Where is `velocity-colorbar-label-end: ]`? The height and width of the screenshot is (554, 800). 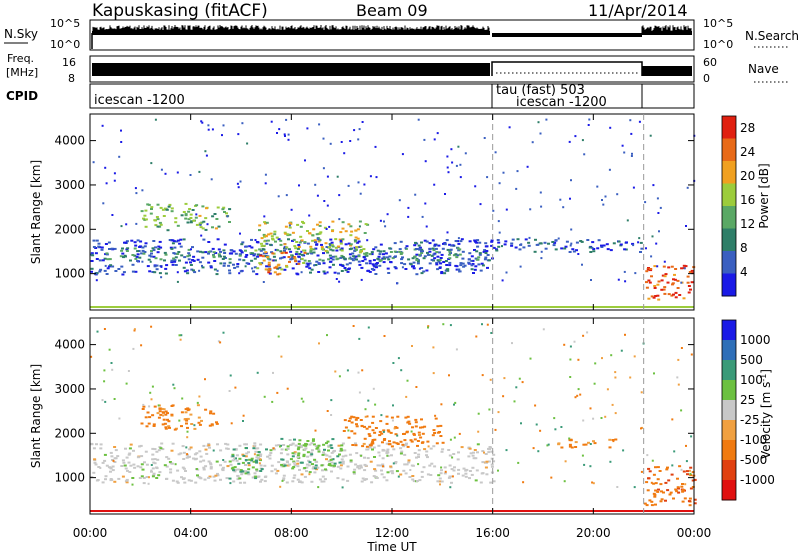 velocity-colorbar-label-end: ] is located at coordinates (766, 371).